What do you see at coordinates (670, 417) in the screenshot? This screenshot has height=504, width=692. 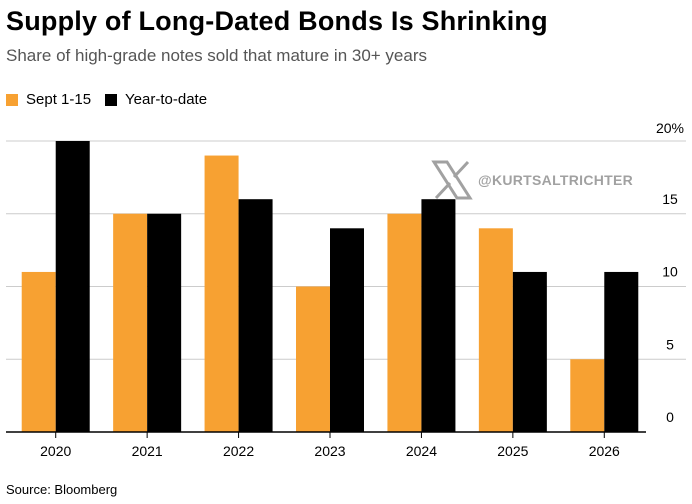 I see `y-tick-label: 0` at bounding box center [670, 417].